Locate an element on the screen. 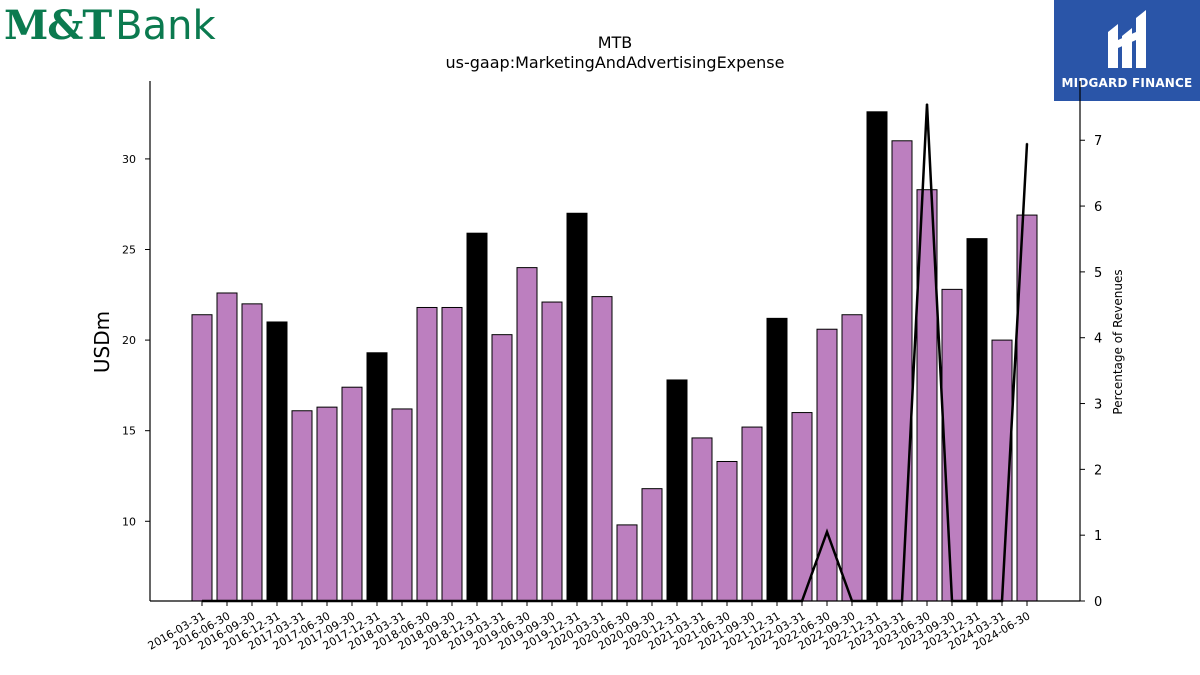 This screenshot has width=1200, height=675. y-axis-label: USDm is located at coordinates (102, 342).